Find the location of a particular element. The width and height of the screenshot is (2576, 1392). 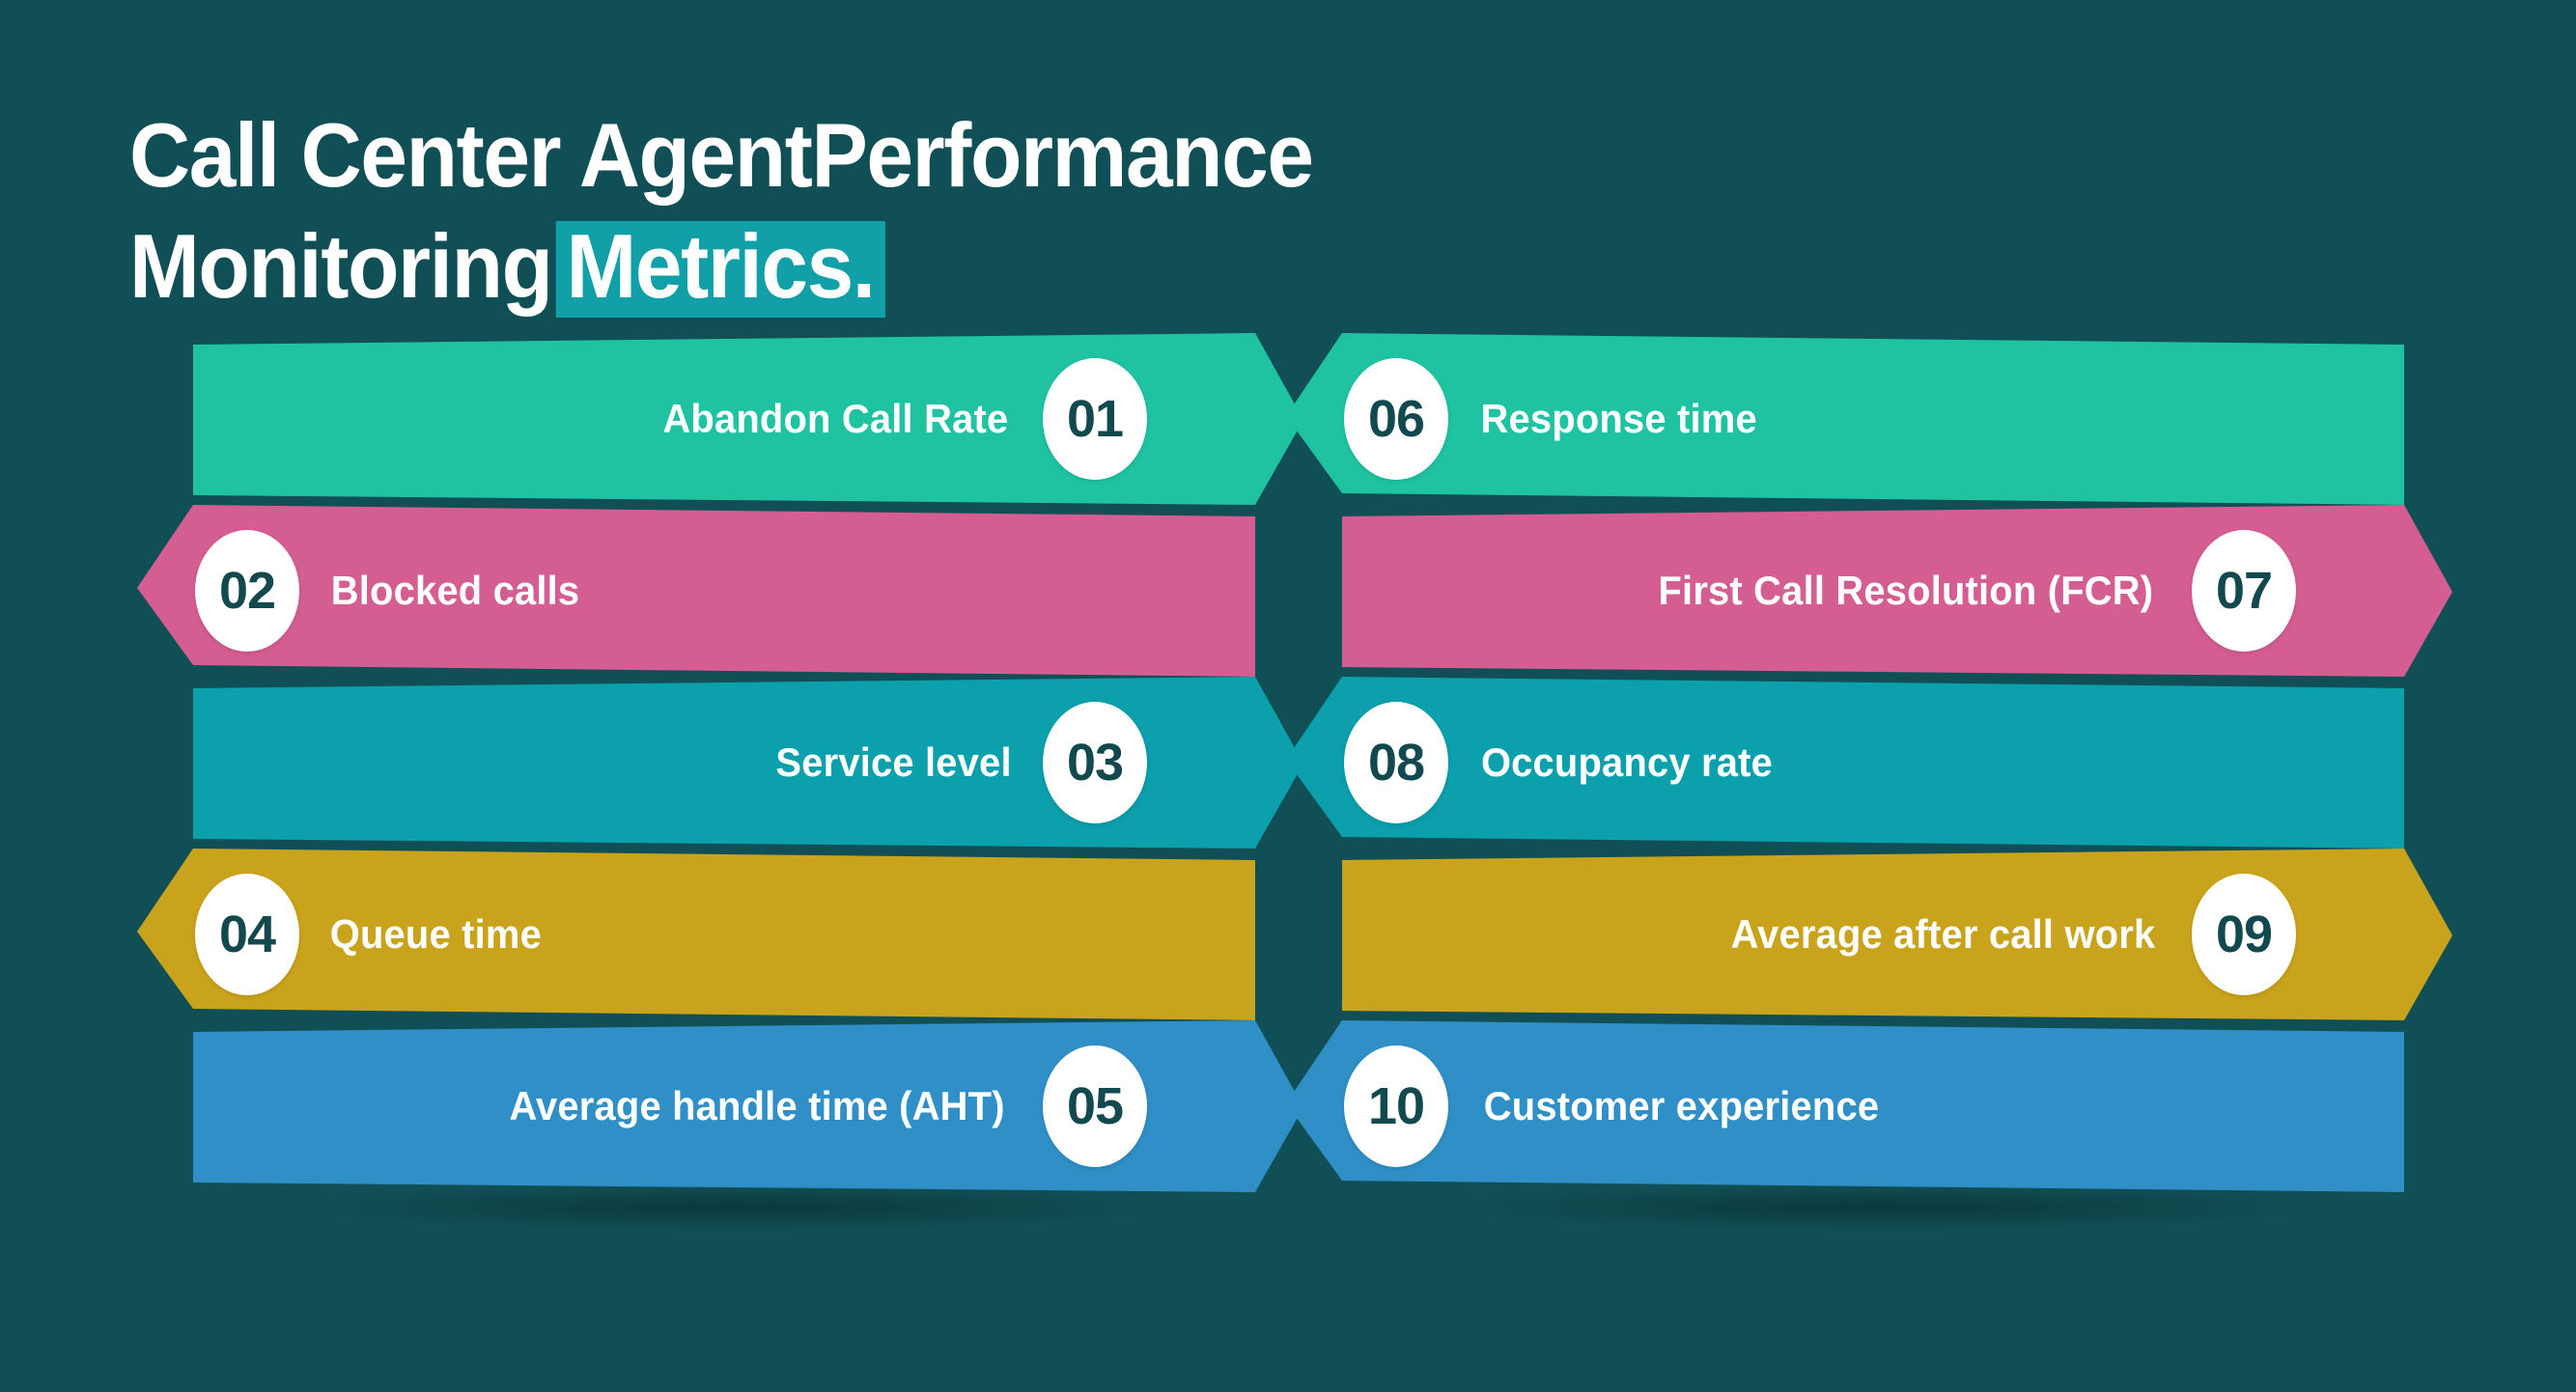

metric-label-05: Average handle time (AHT) is located at coordinates (757, 1105).